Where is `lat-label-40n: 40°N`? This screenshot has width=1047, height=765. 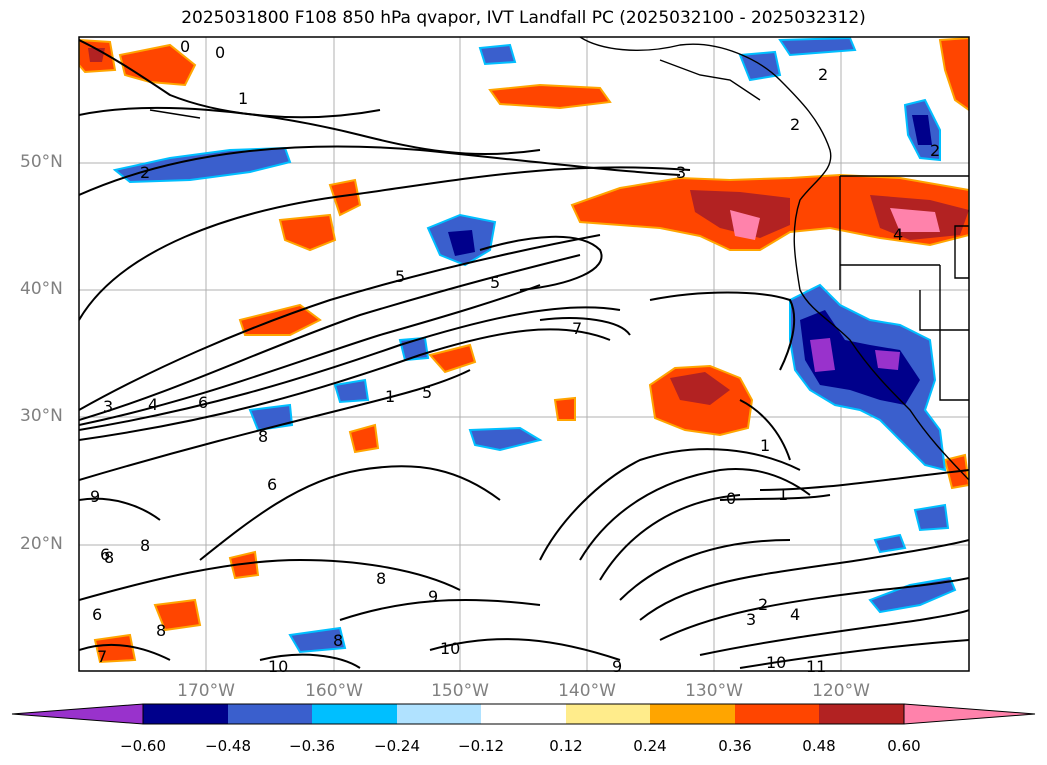
lat-label-40n: 40°N is located at coordinates (41, 289).